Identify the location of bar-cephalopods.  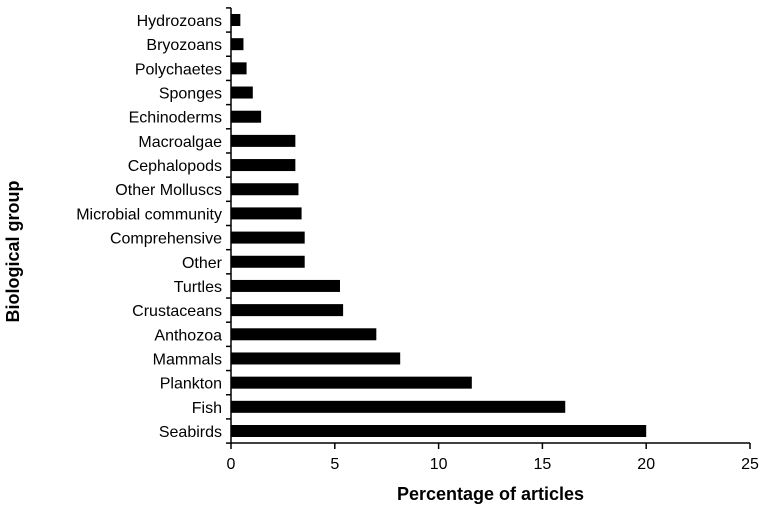
(263, 165).